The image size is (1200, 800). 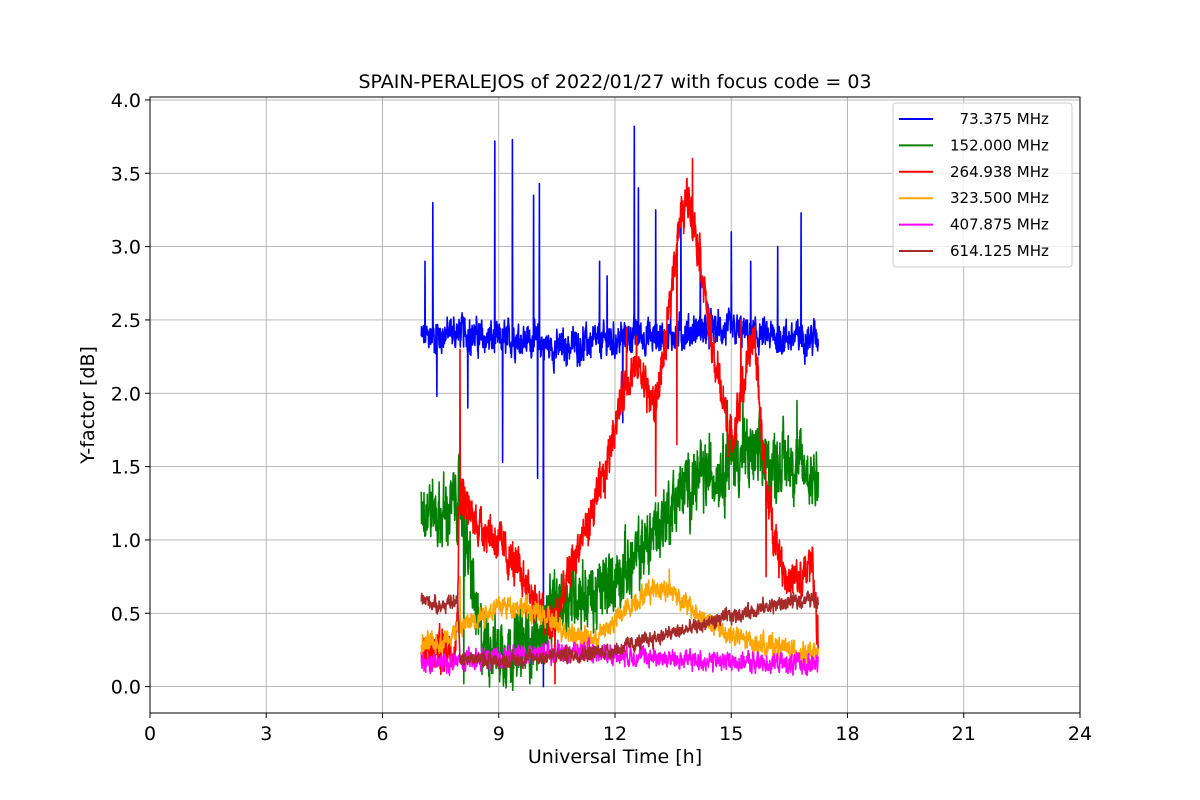 What do you see at coordinates (126, 614) in the screenshot?
I see `y-tick-label: 0.5` at bounding box center [126, 614].